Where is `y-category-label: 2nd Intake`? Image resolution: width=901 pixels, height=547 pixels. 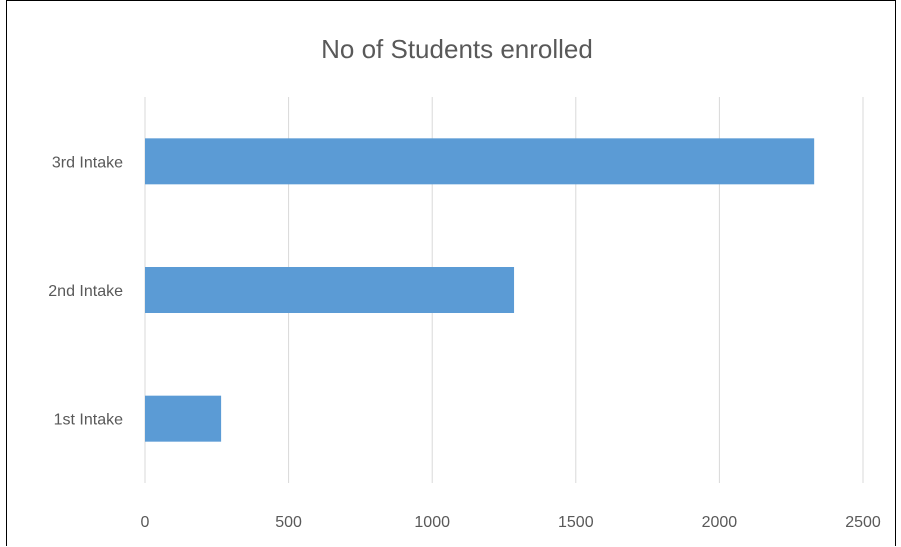 y-category-label: 2nd Intake is located at coordinates (85, 291).